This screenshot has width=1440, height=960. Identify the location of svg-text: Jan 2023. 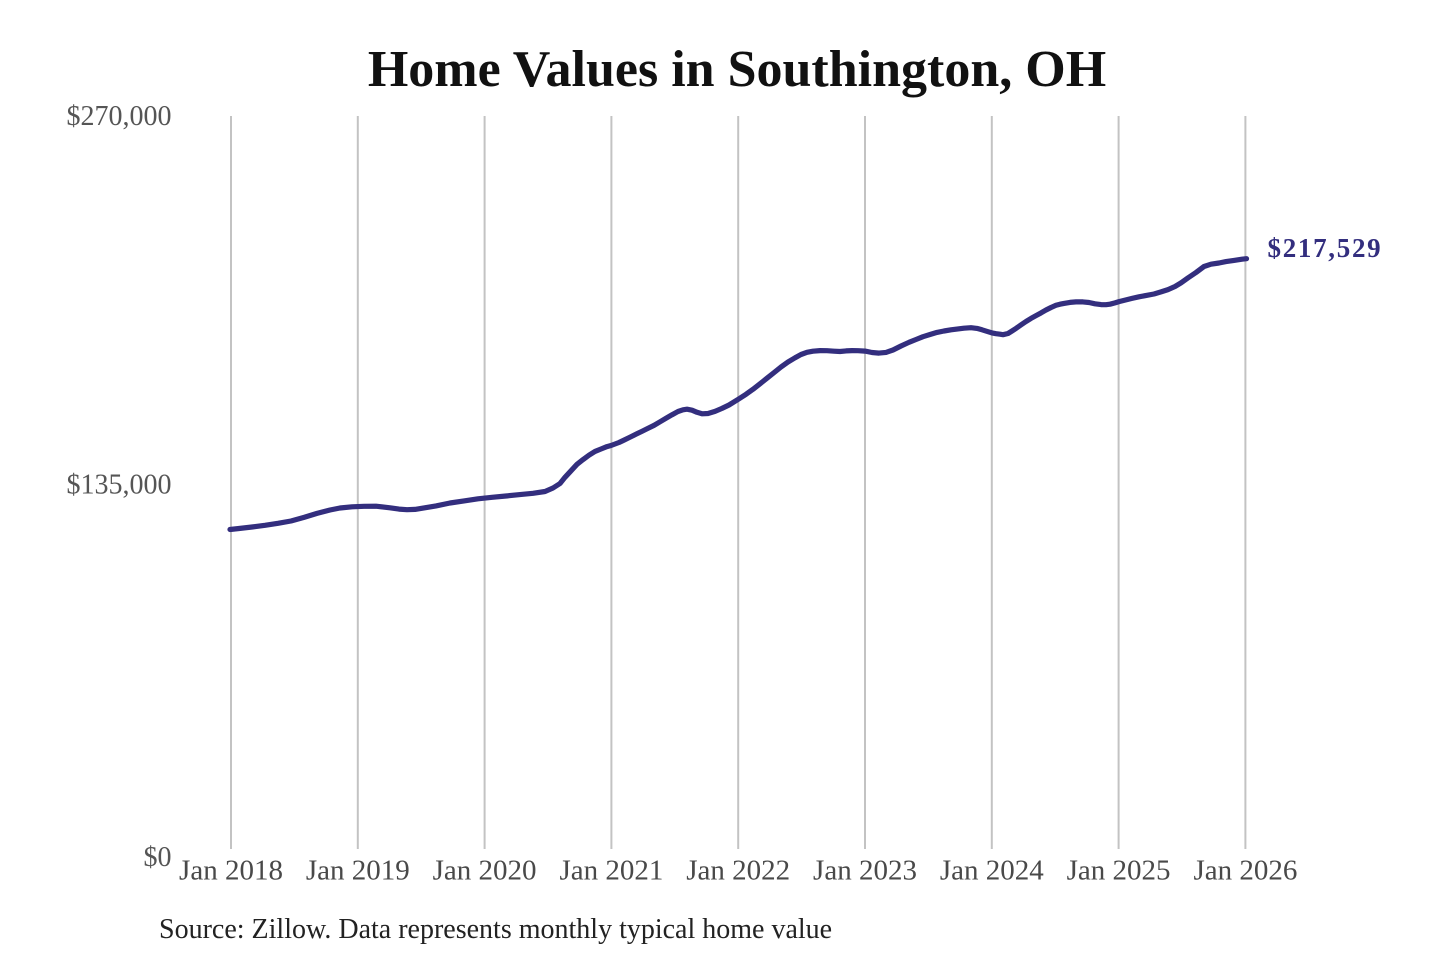
(865, 871).